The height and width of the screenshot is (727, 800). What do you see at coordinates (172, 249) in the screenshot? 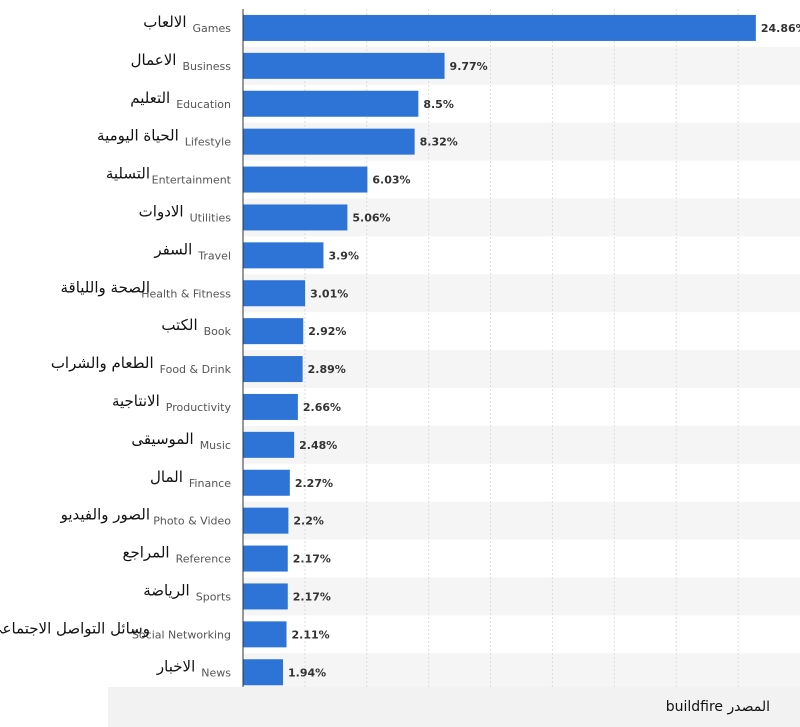
I see `category-label-ar: السفر` at bounding box center [172, 249].